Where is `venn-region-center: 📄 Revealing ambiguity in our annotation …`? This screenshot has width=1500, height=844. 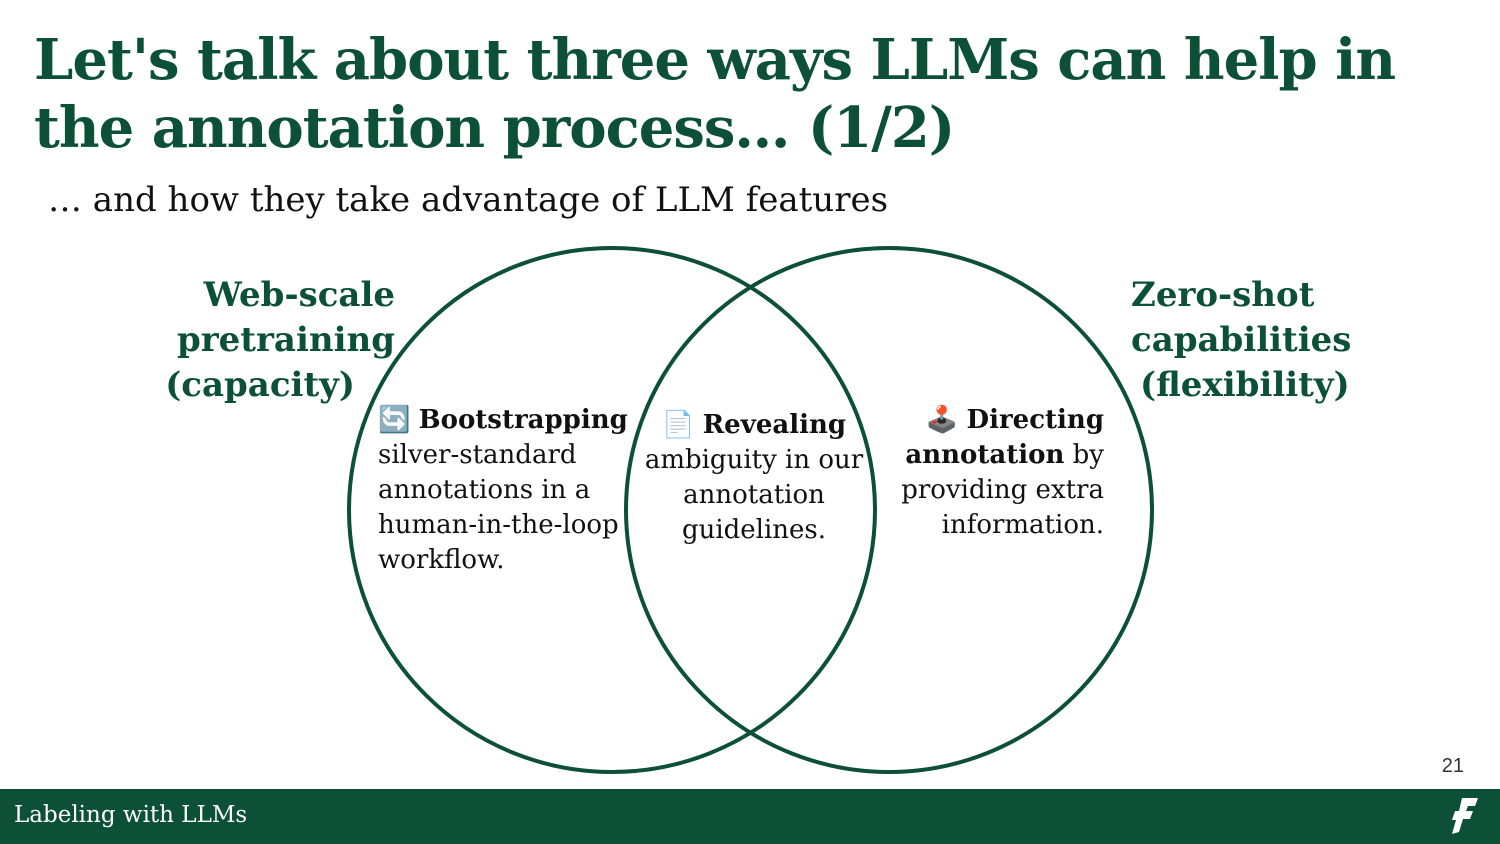
venn-region-center: 📄 Revealing ambiguity in our annotation … is located at coordinates (754, 478).